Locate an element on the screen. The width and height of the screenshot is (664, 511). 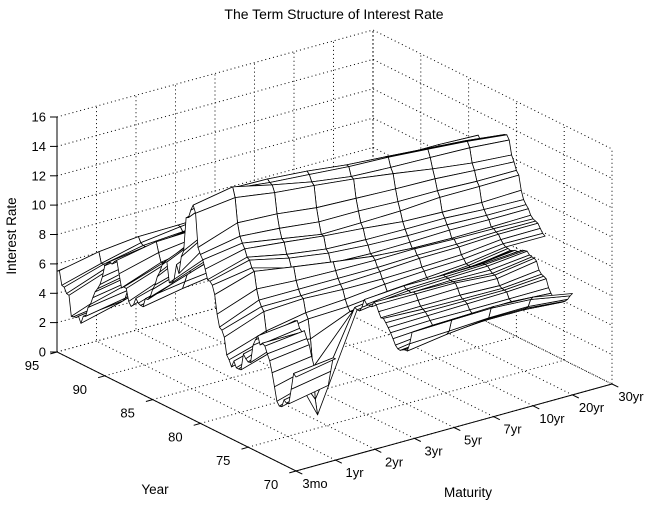
maturity-tick-label: 1yr is located at coordinates (354, 472).